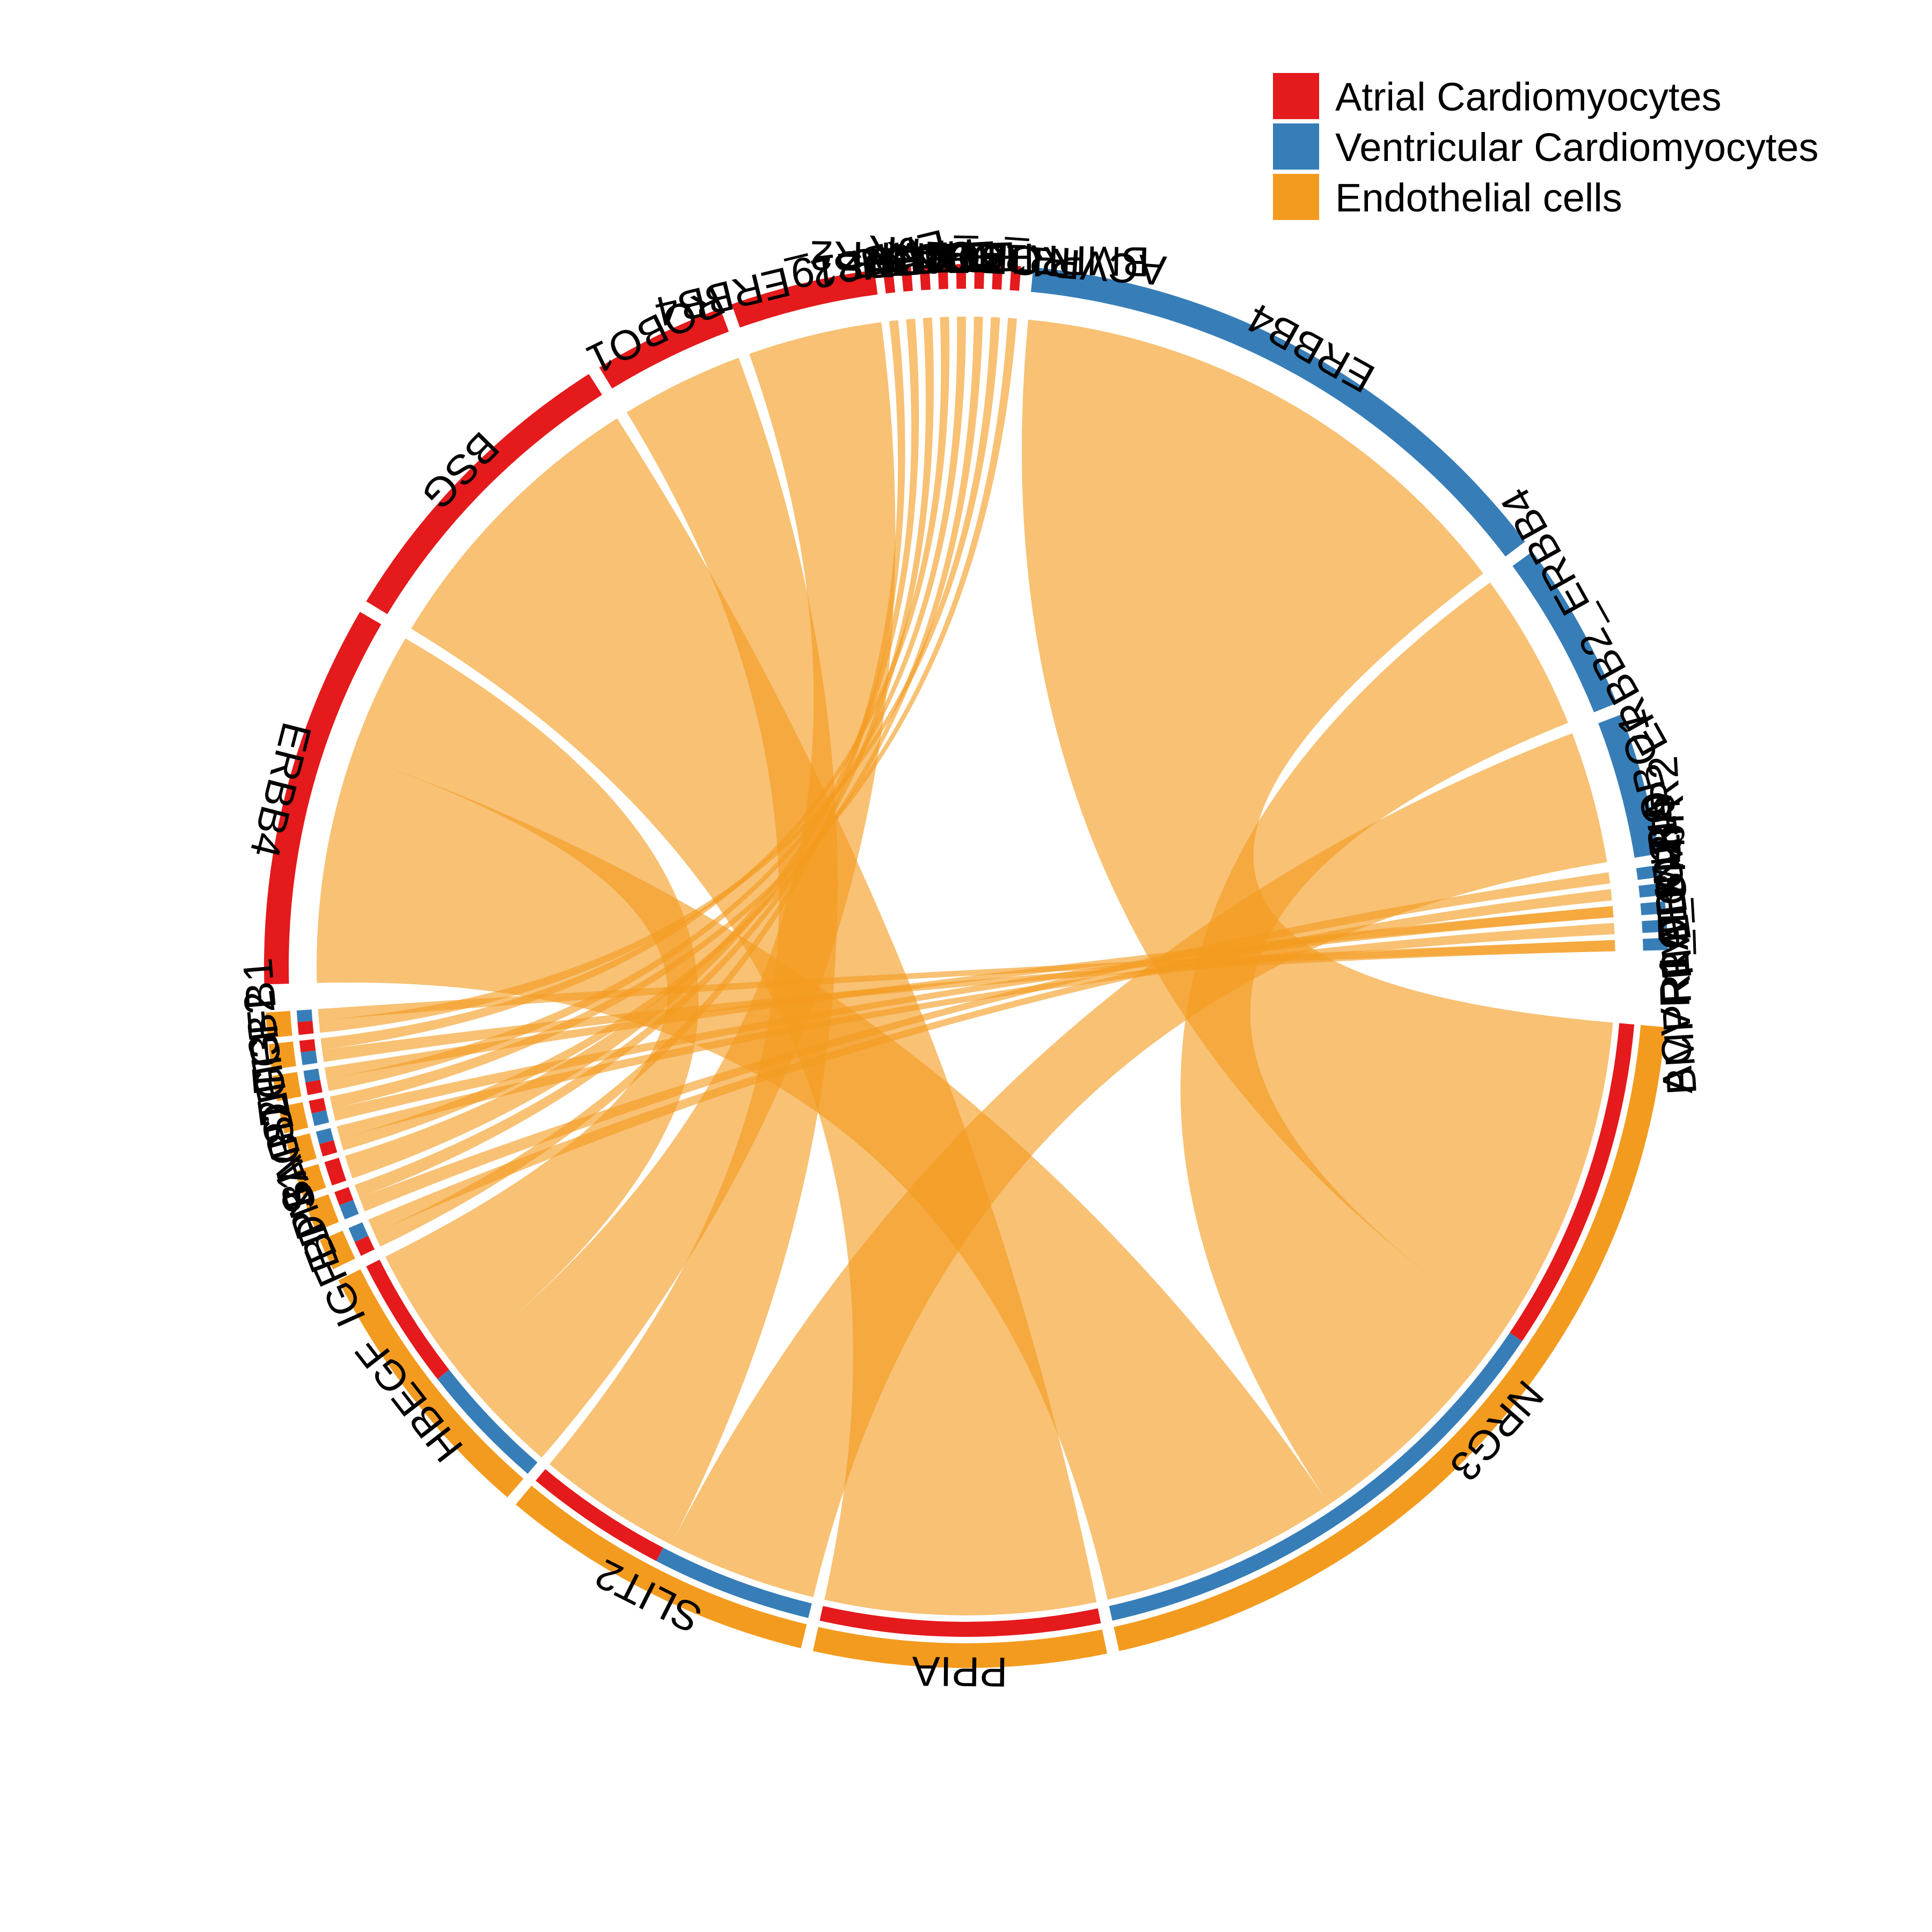 The height and width of the screenshot is (1932, 1932). Describe the element at coordinates (961, 276) in the screenshot. I see `sector-a_robo3` at that location.